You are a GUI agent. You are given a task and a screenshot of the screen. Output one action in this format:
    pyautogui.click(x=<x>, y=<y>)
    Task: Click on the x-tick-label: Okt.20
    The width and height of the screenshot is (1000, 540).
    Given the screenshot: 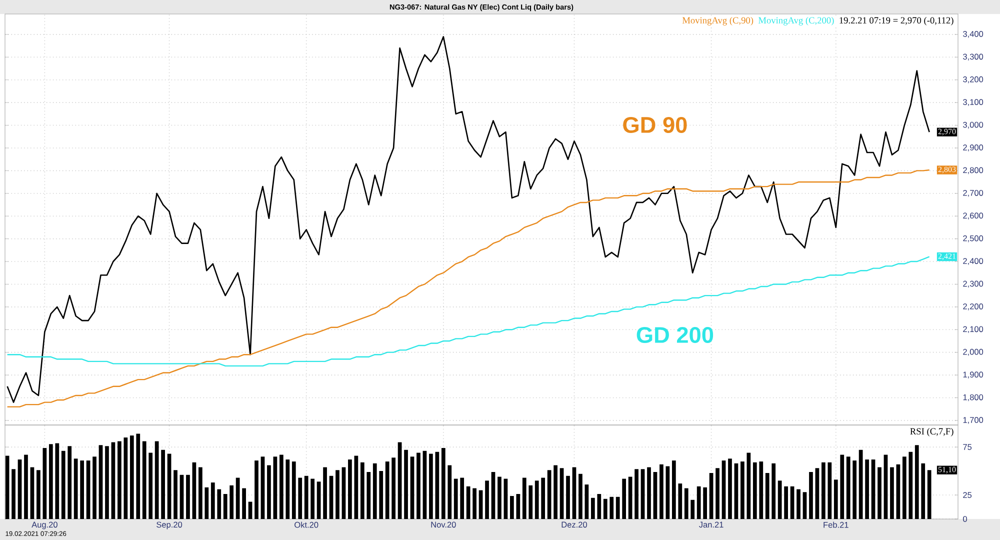 What is the action you would take?
    pyautogui.click(x=306, y=525)
    